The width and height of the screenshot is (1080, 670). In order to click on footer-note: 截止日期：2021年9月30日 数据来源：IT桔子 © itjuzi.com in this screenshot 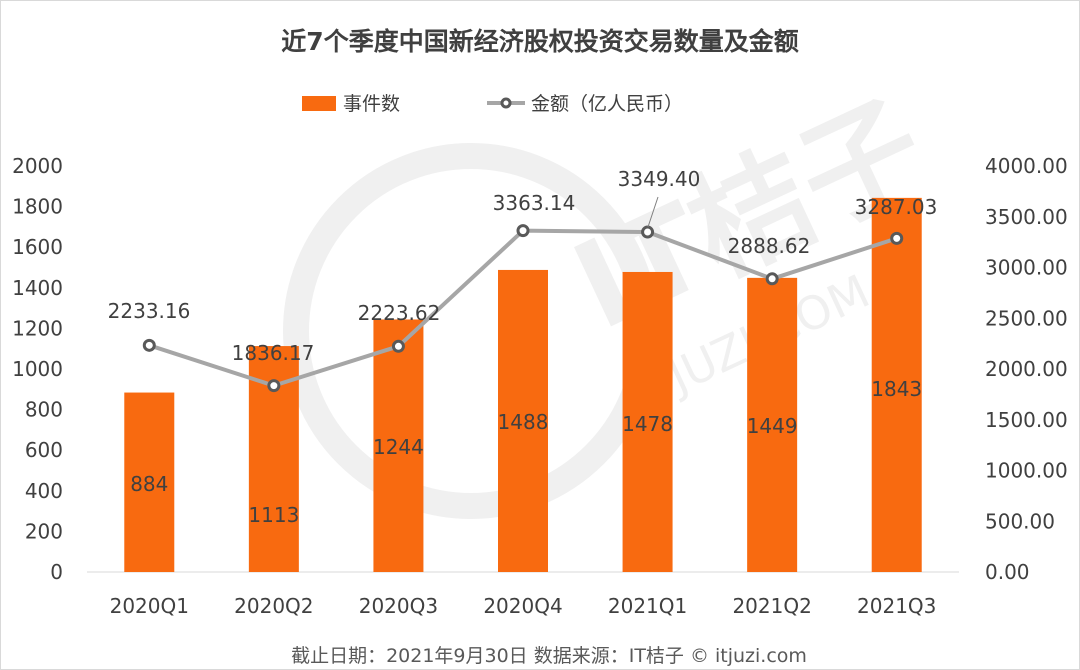, I will do `click(549, 656)`.